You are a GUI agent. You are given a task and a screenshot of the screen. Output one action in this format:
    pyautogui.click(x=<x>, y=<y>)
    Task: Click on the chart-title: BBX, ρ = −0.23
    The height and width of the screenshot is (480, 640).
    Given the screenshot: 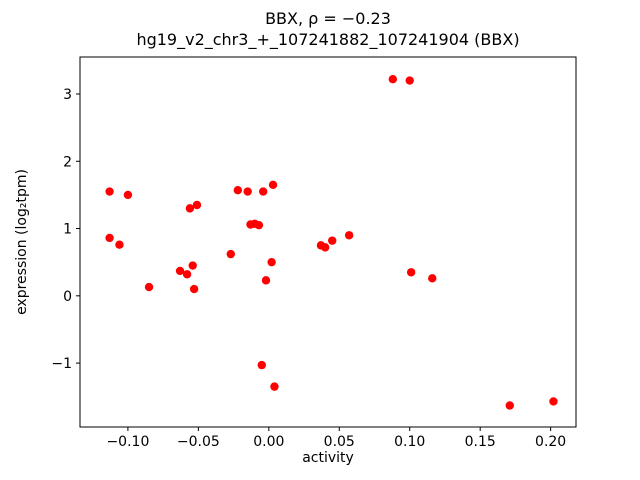 What is the action you would take?
    pyautogui.click(x=328, y=18)
    